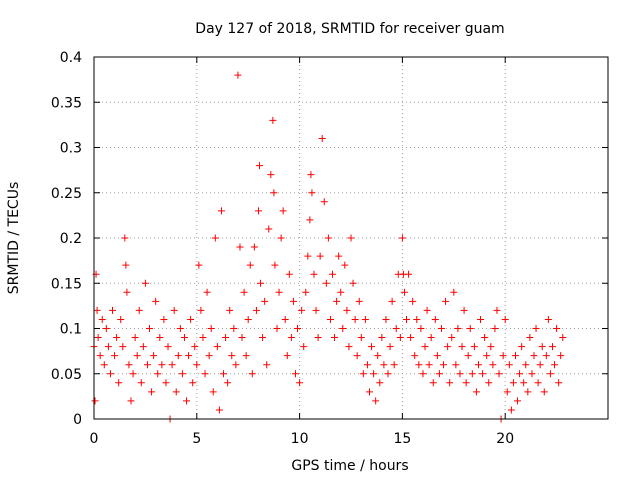  I want to click on x-tick-label: 5, so click(196, 439).